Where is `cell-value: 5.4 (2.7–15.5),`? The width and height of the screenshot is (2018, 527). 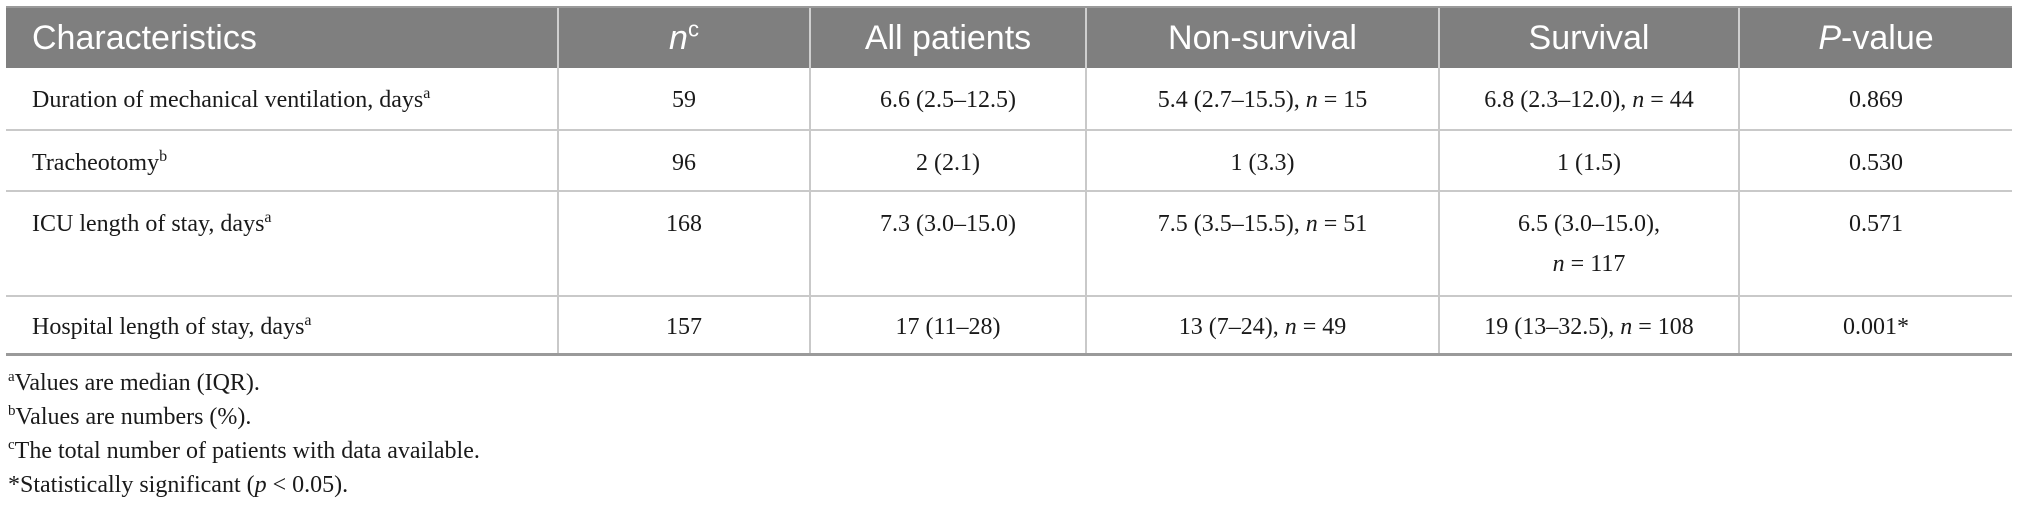 cell-value: 5.4 (2.7–15.5), is located at coordinates (1231, 100).